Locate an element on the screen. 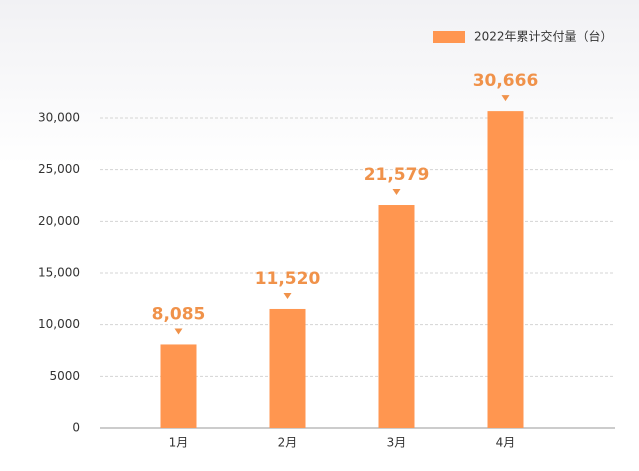 The width and height of the screenshot is (639, 471). y-tick-label: 30,000 is located at coordinates (59, 118).